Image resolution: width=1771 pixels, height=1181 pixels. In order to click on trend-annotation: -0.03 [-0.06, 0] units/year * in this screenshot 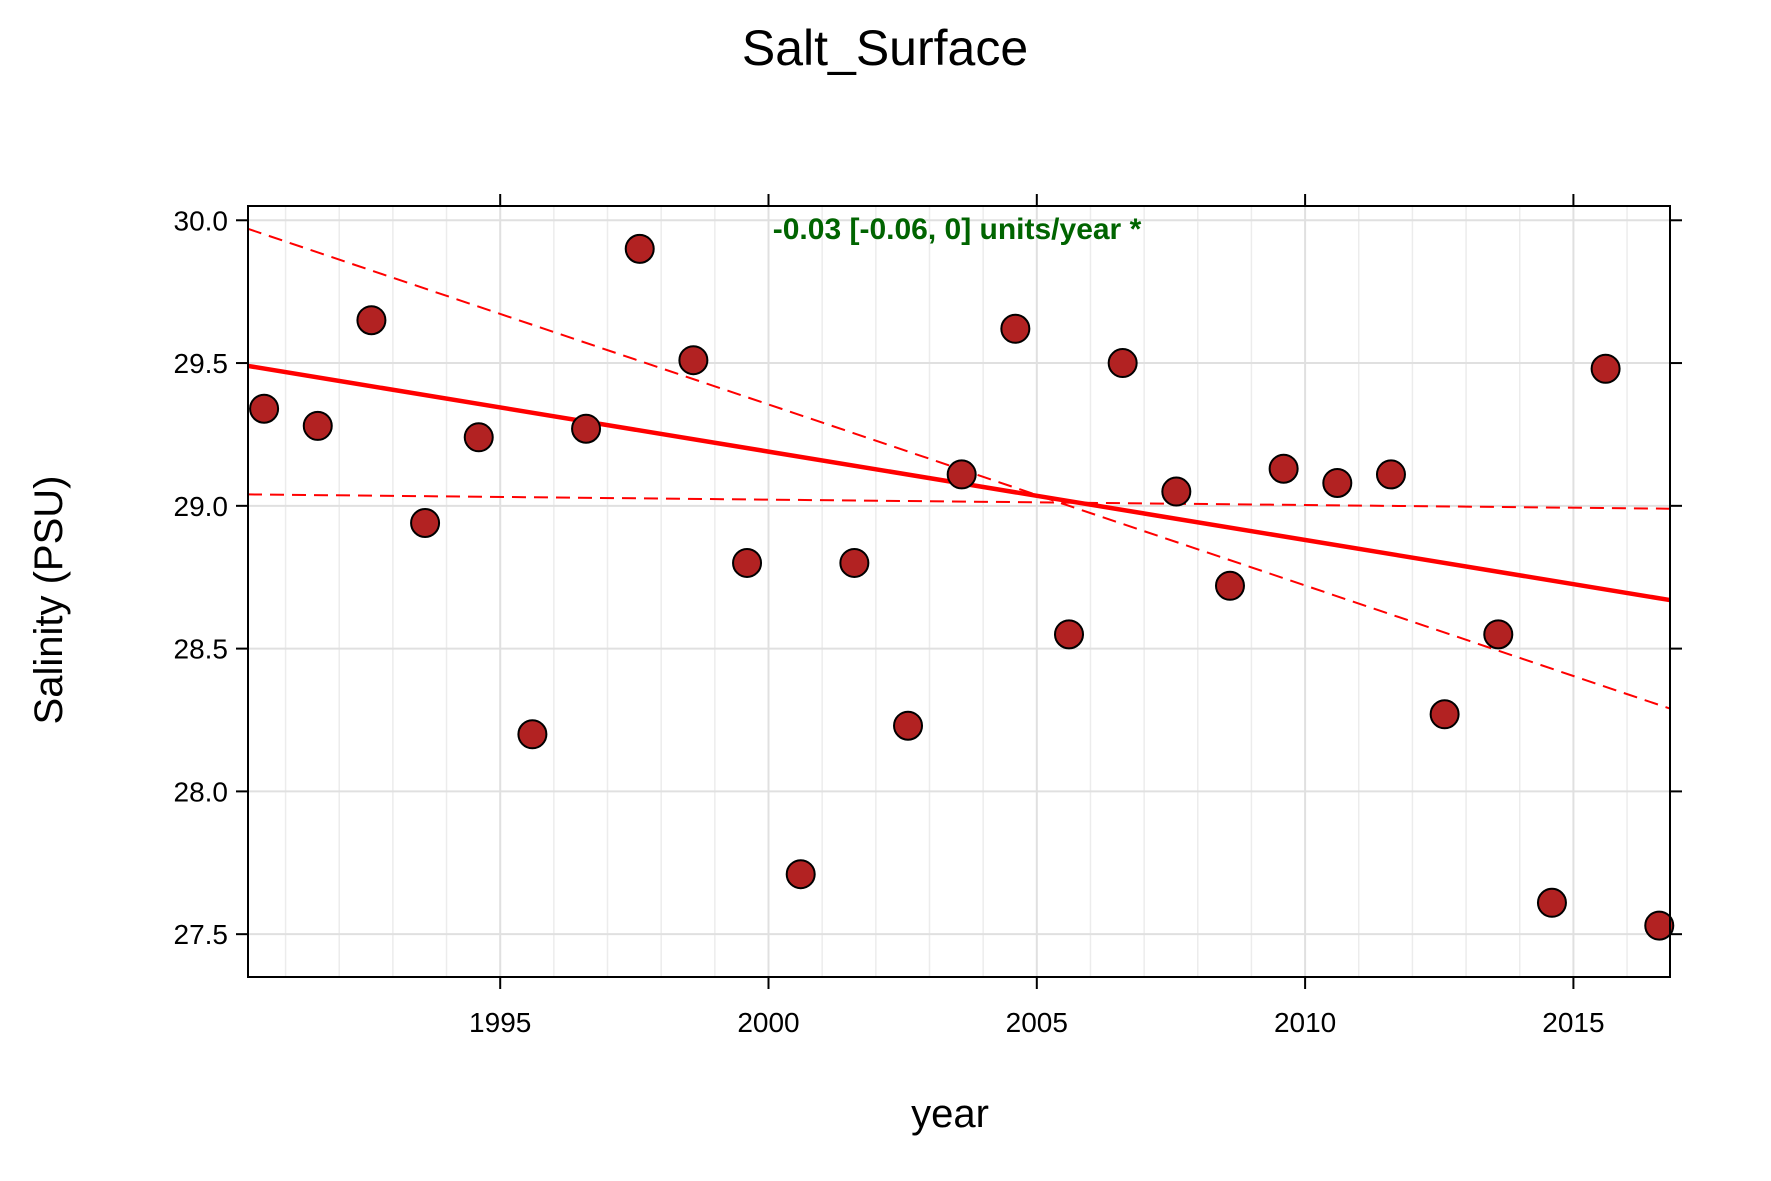, I will do `click(957, 229)`.